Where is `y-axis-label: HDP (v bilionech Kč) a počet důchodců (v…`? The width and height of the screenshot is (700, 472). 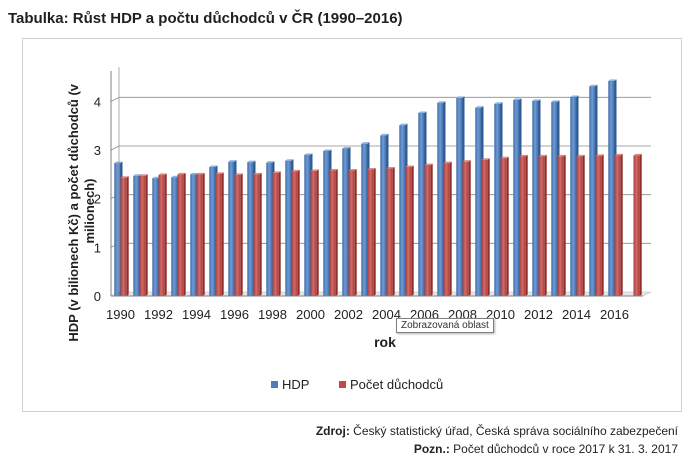 y-axis-label: HDP (v bilionech Kč) a počet důchodců (v… is located at coordinates (81, 210).